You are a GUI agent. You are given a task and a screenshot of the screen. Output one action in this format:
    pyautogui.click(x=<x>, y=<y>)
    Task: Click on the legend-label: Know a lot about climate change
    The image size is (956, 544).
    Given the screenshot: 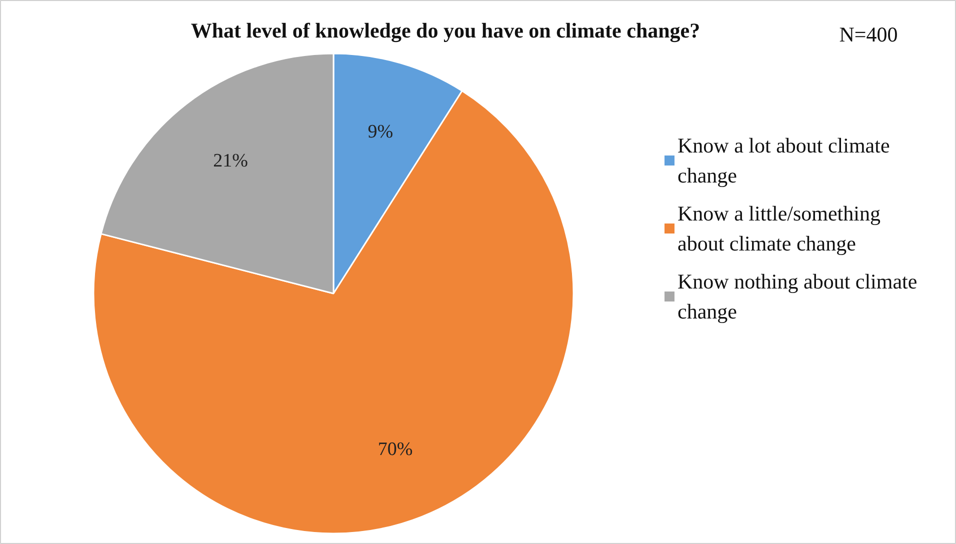 What is the action you would take?
    pyautogui.click(x=784, y=161)
    